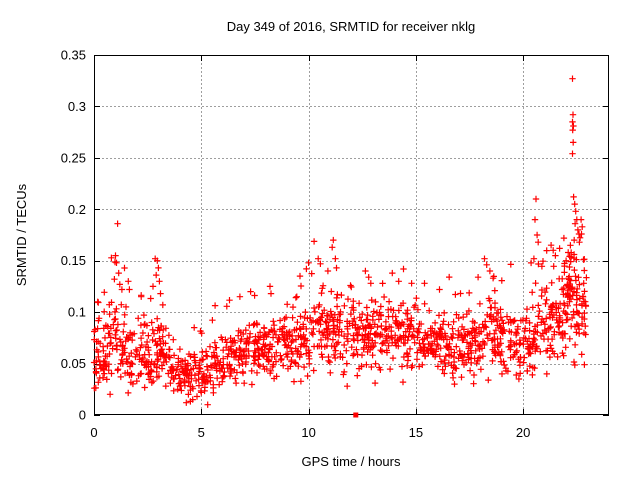 This screenshot has height=485, width=640. Describe the element at coordinates (201, 432) in the screenshot. I see `x-tick-label: 5` at that location.